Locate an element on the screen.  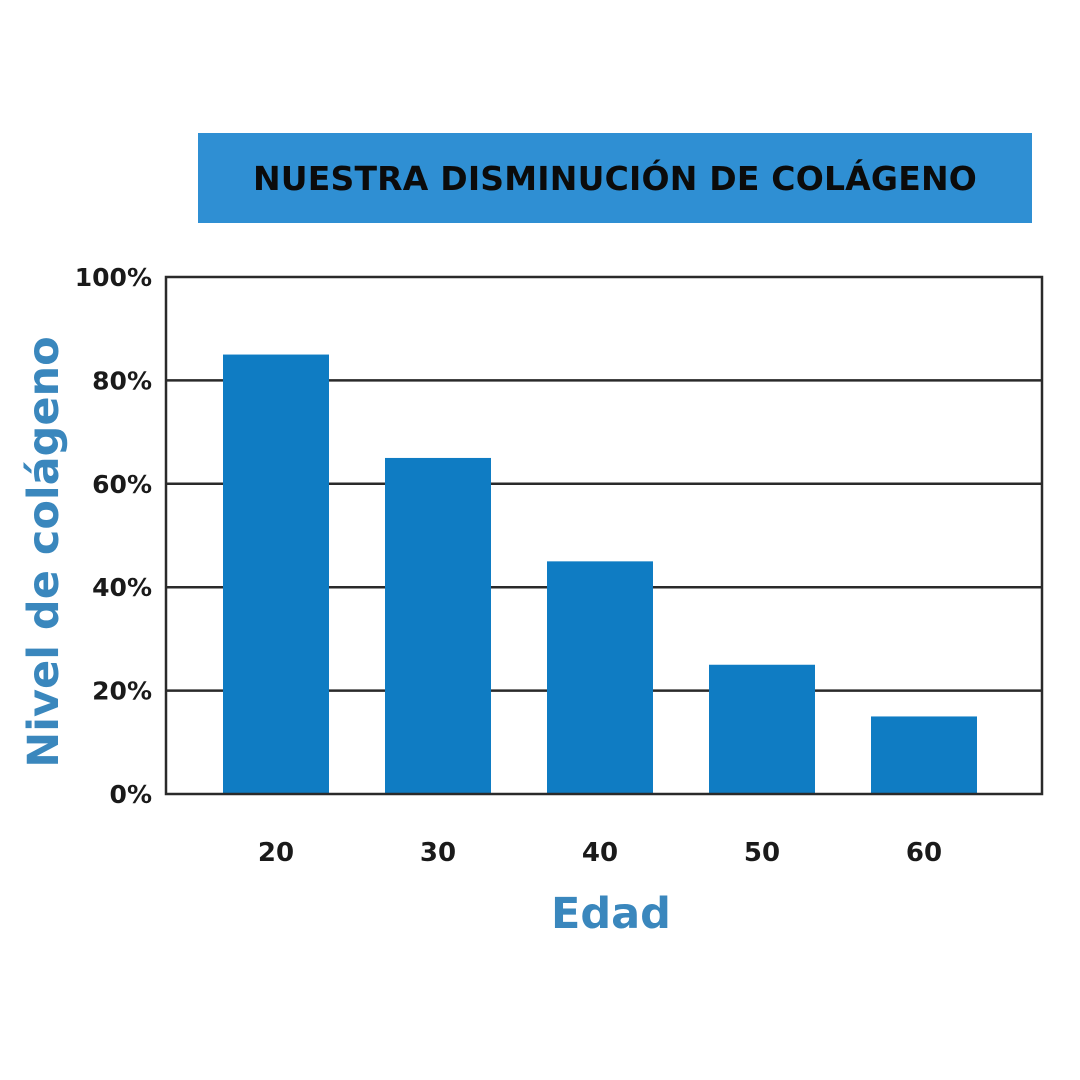
x-tick-labels: 20 30 40 50 60 is located at coordinates (600, 853).